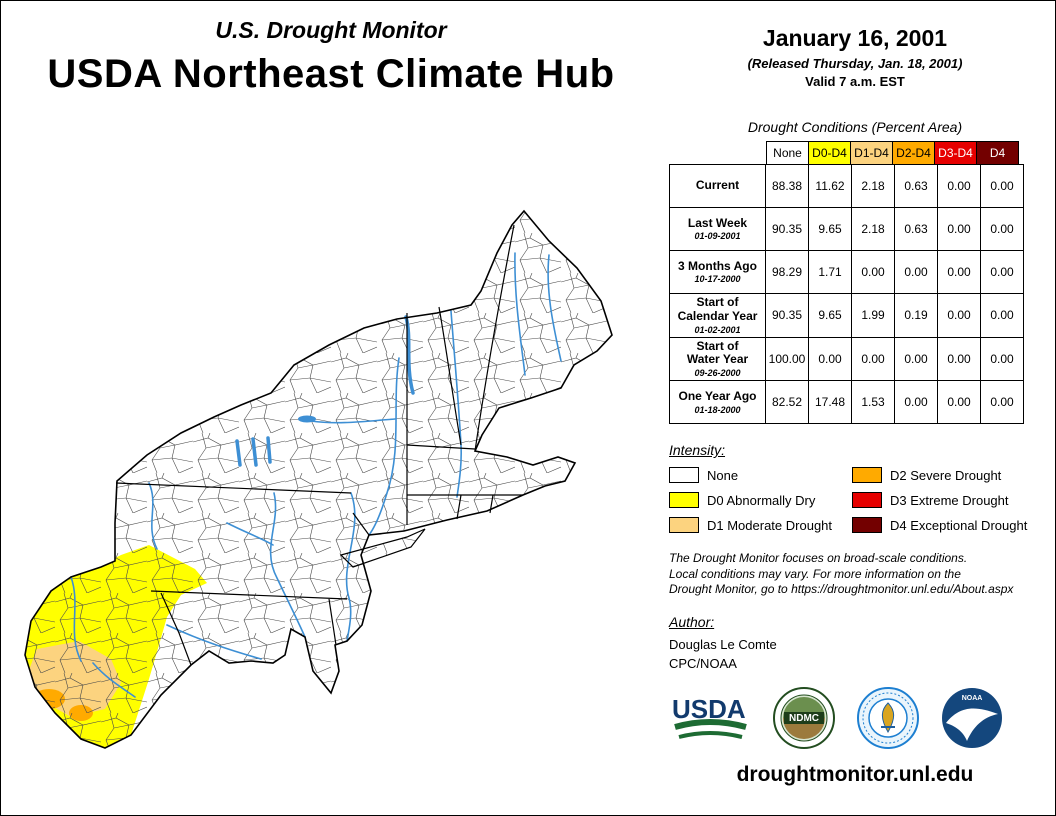  Describe the element at coordinates (717, 352) in the screenshot. I see `row-label: Start of Water Year` at that location.